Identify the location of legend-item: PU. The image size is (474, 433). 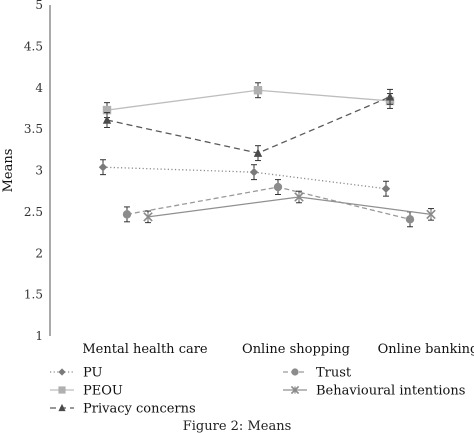
(76, 373).